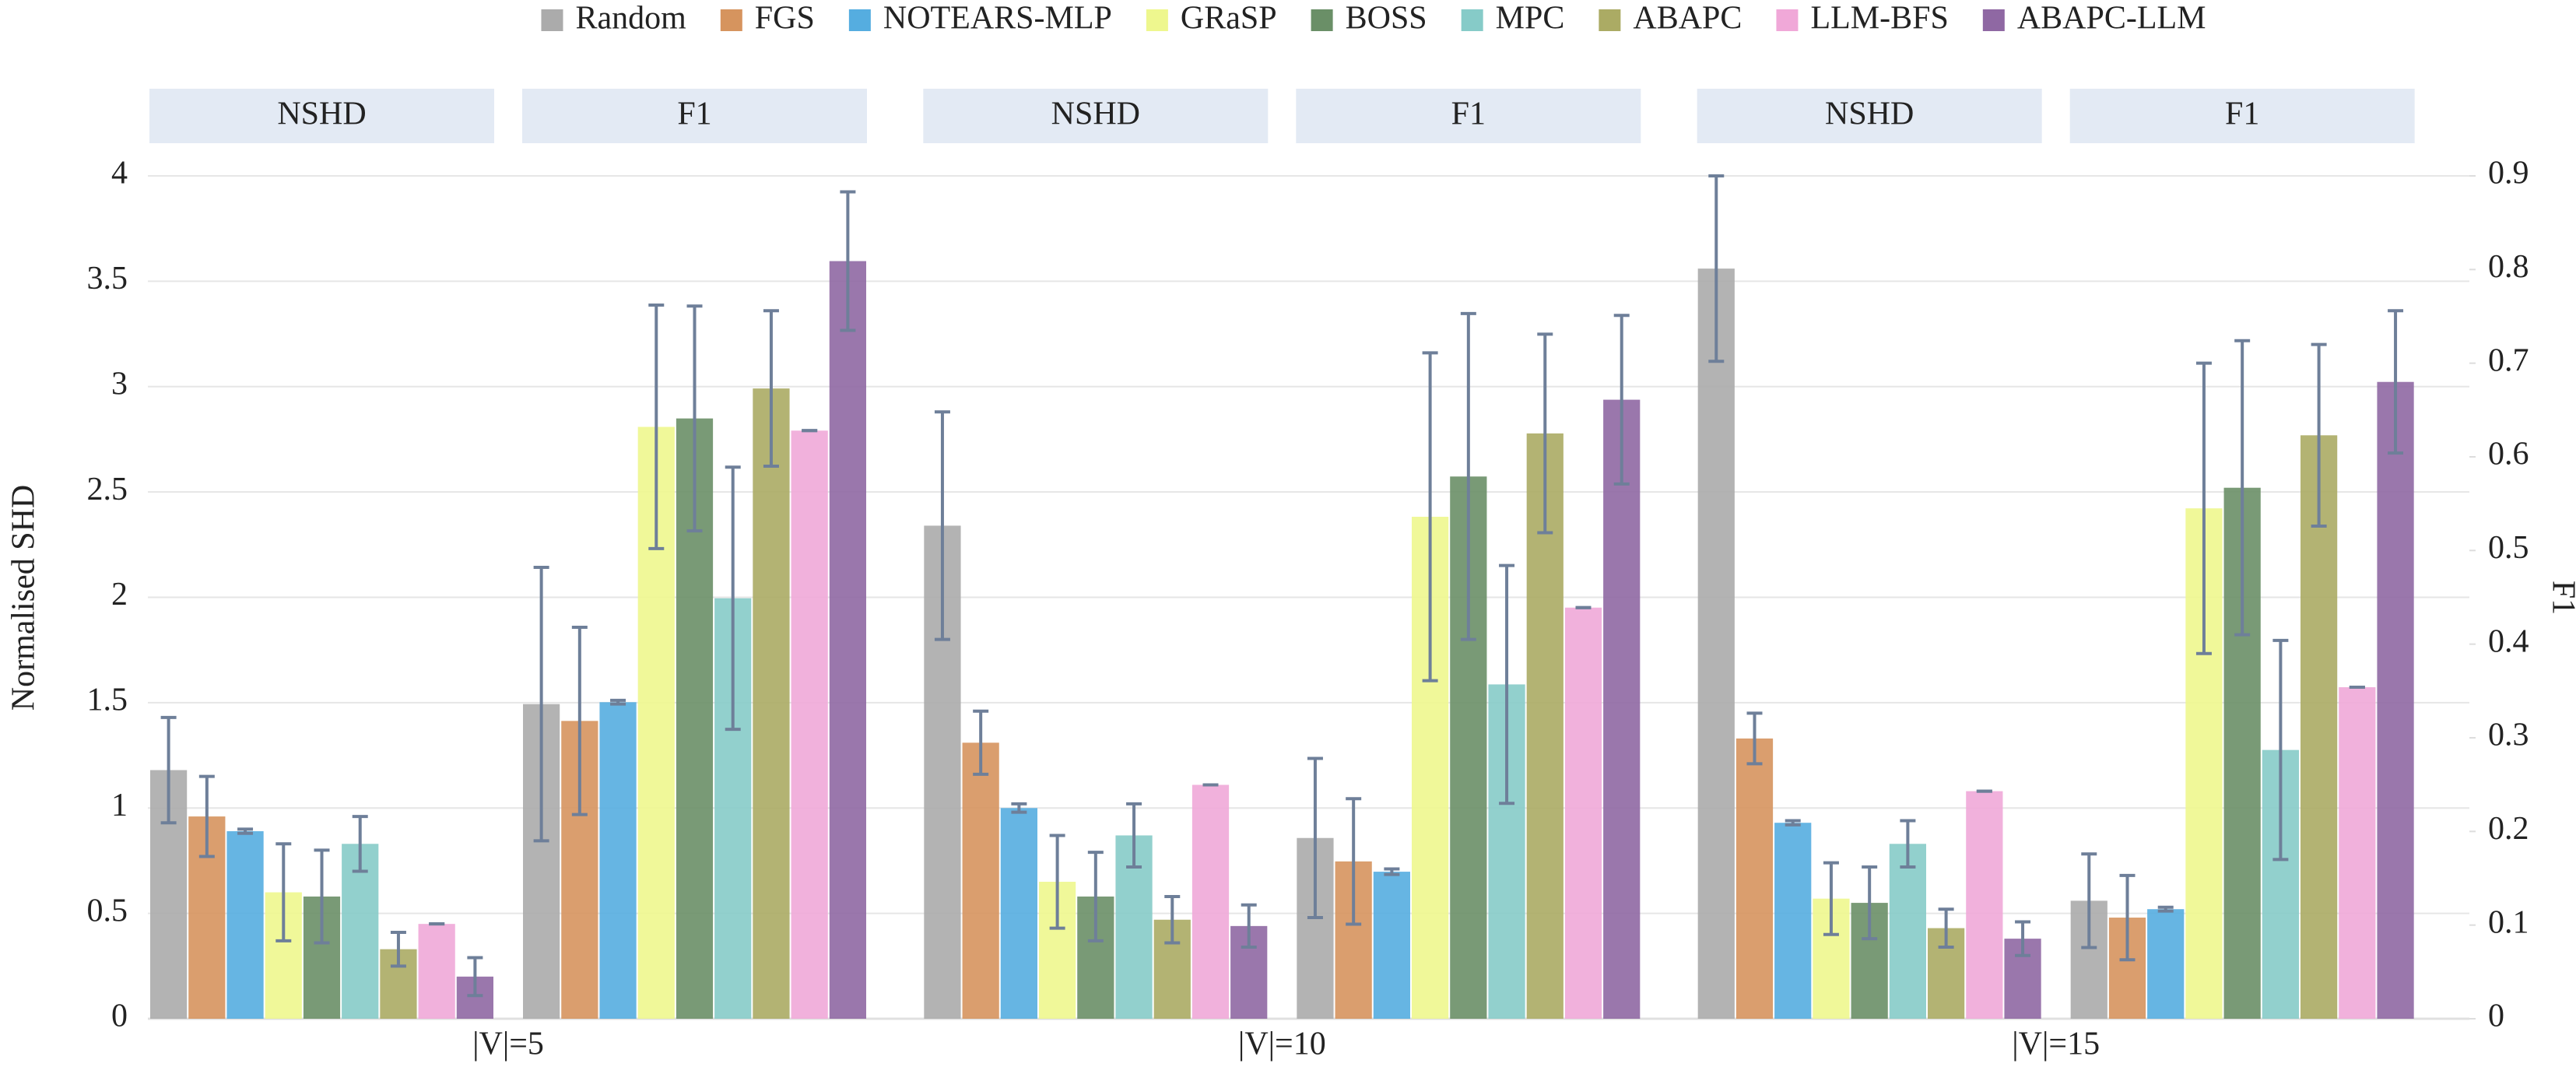 This screenshot has width=2576, height=1074. What do you see at coordinates (24, 598) in the screenshot?
I see `y-axis-title: Normalised SHD` at bounding box center [24, 598].